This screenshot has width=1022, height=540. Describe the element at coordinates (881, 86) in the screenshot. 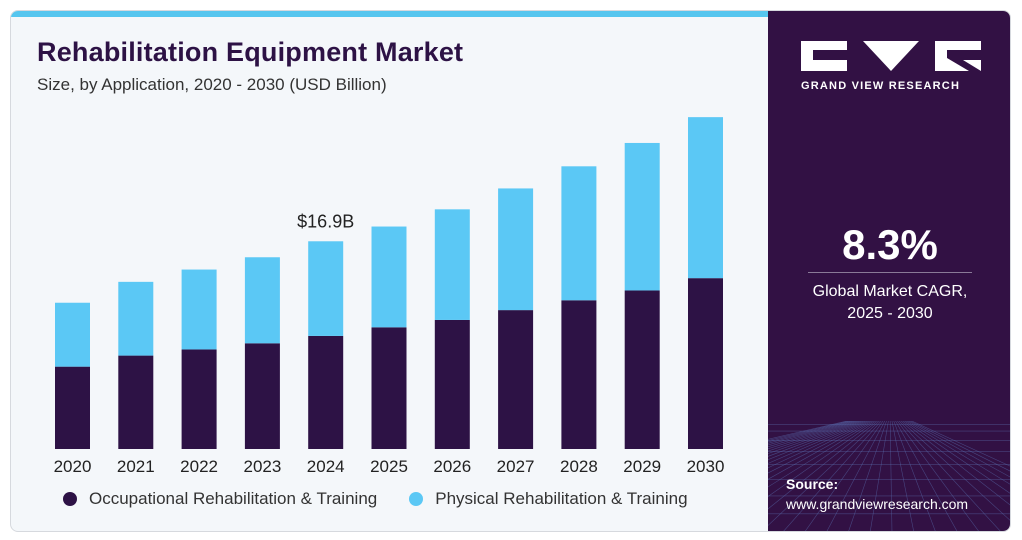

I see `logo-wordmark: GRAND VIEW RESEARCH` at that location.